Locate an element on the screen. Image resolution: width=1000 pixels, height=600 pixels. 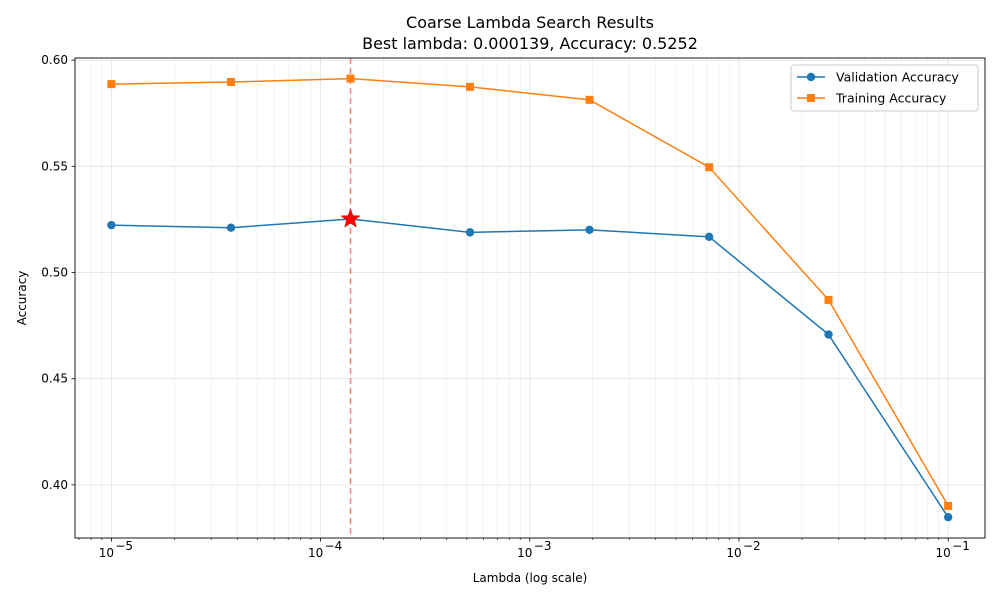
x-tick-exponent: −5 is located at coordinates (124, 546).